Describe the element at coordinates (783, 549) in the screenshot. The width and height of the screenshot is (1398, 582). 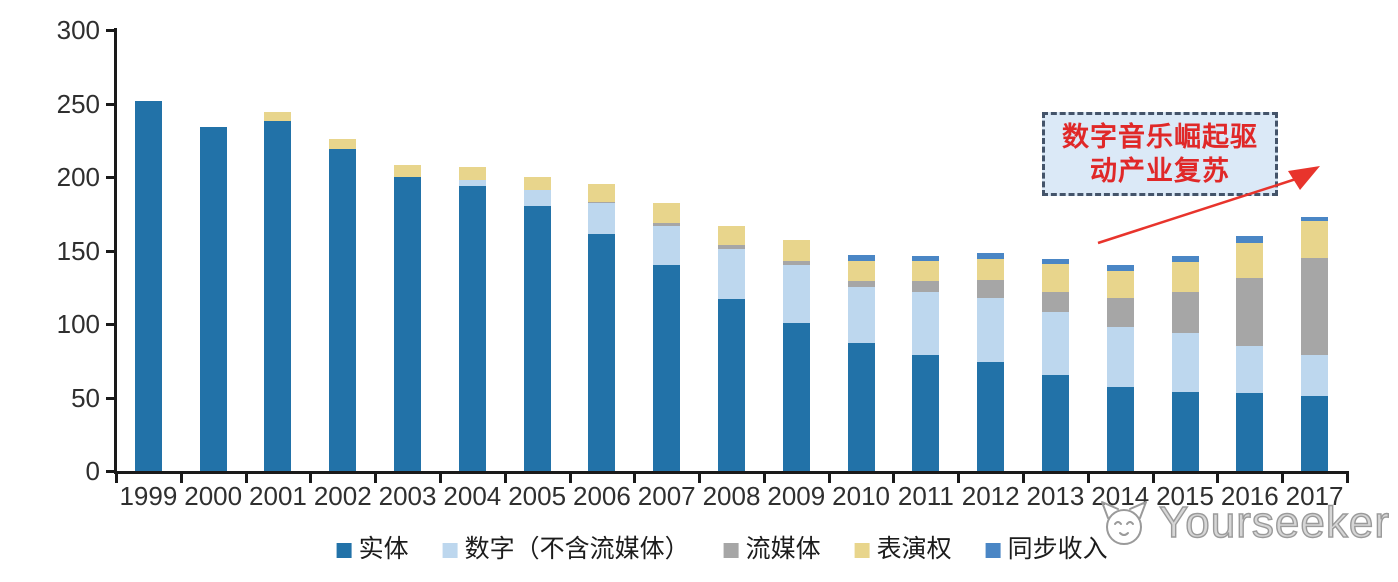
I see `legend-label: 流媒体` at that location.